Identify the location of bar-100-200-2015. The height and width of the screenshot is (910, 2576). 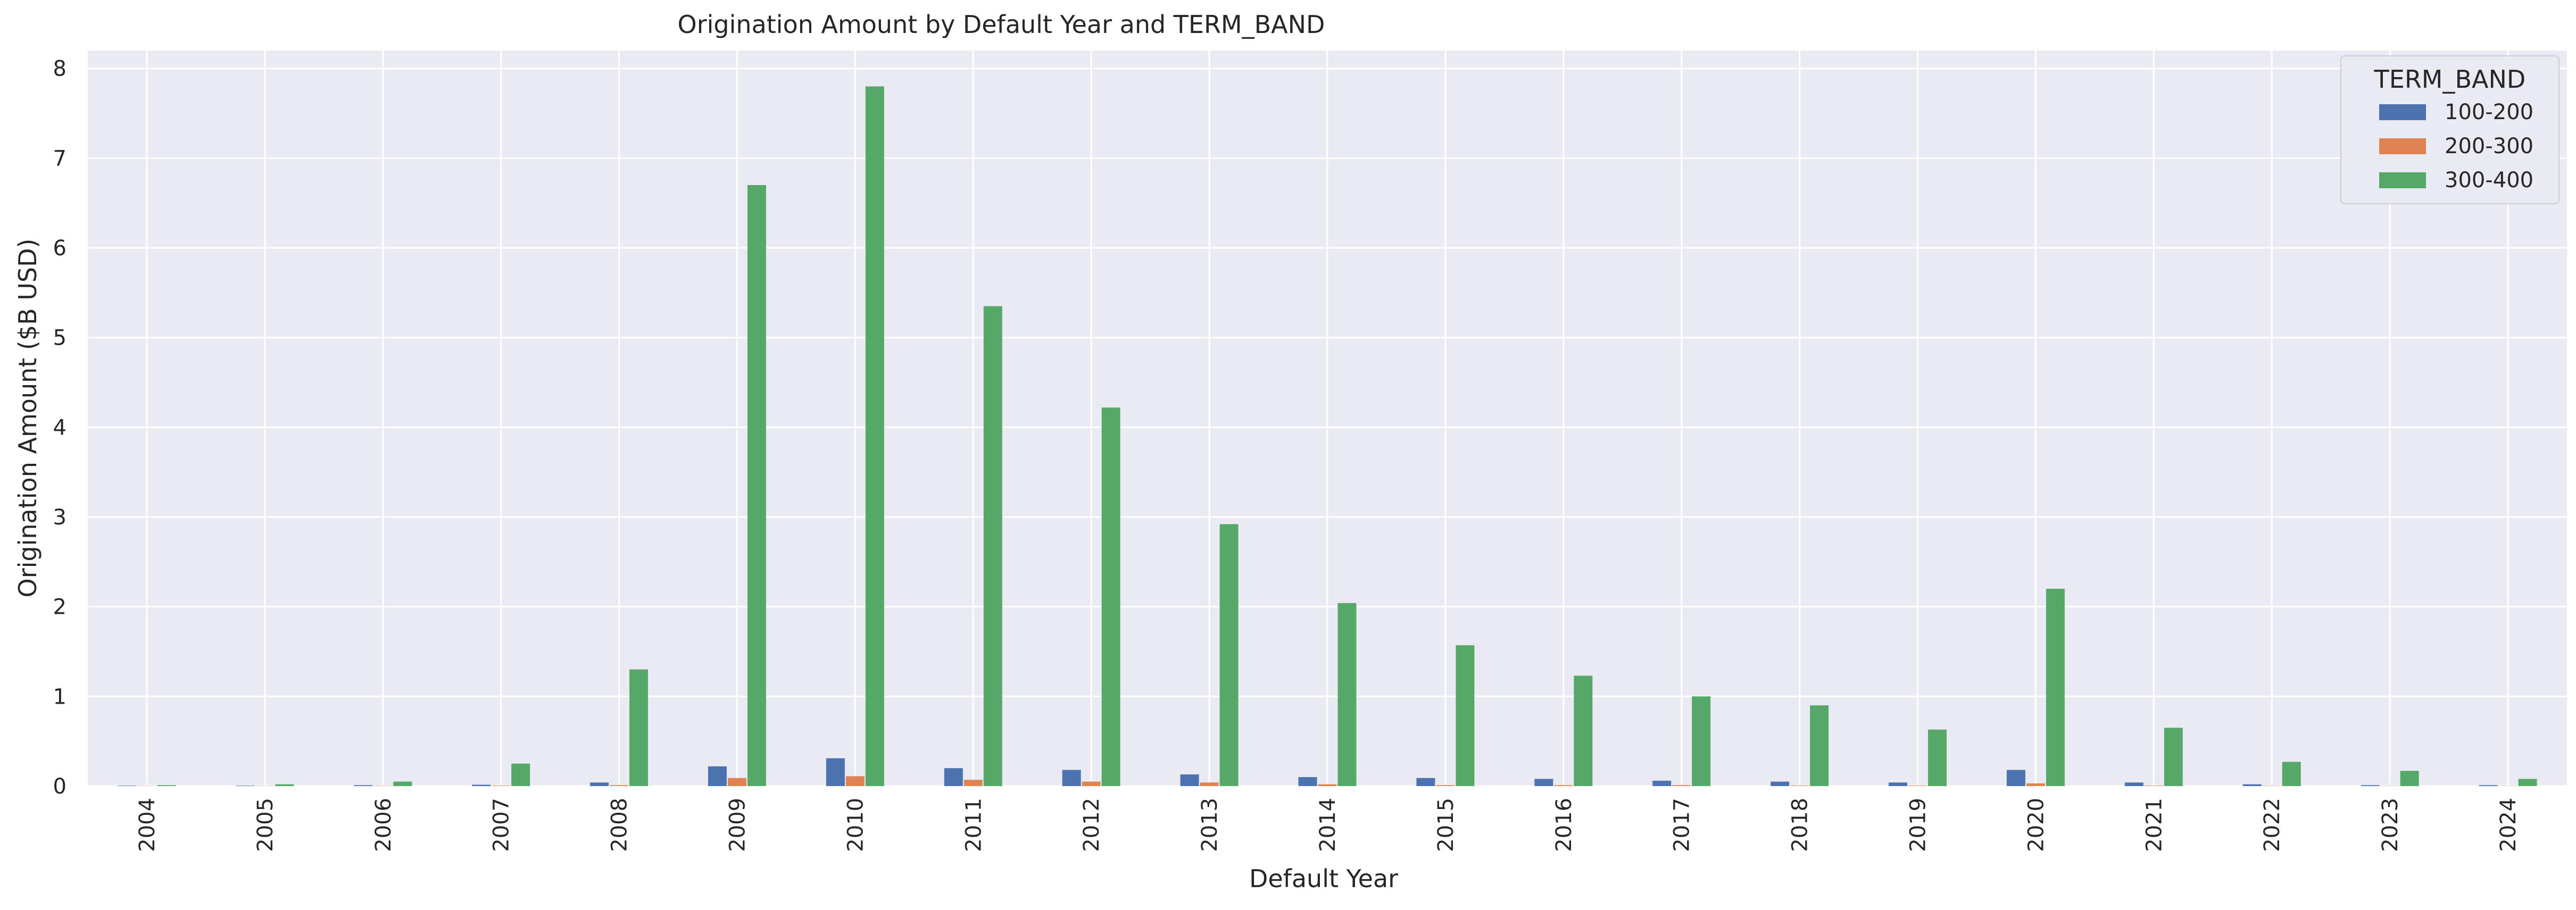
(1425, 782).